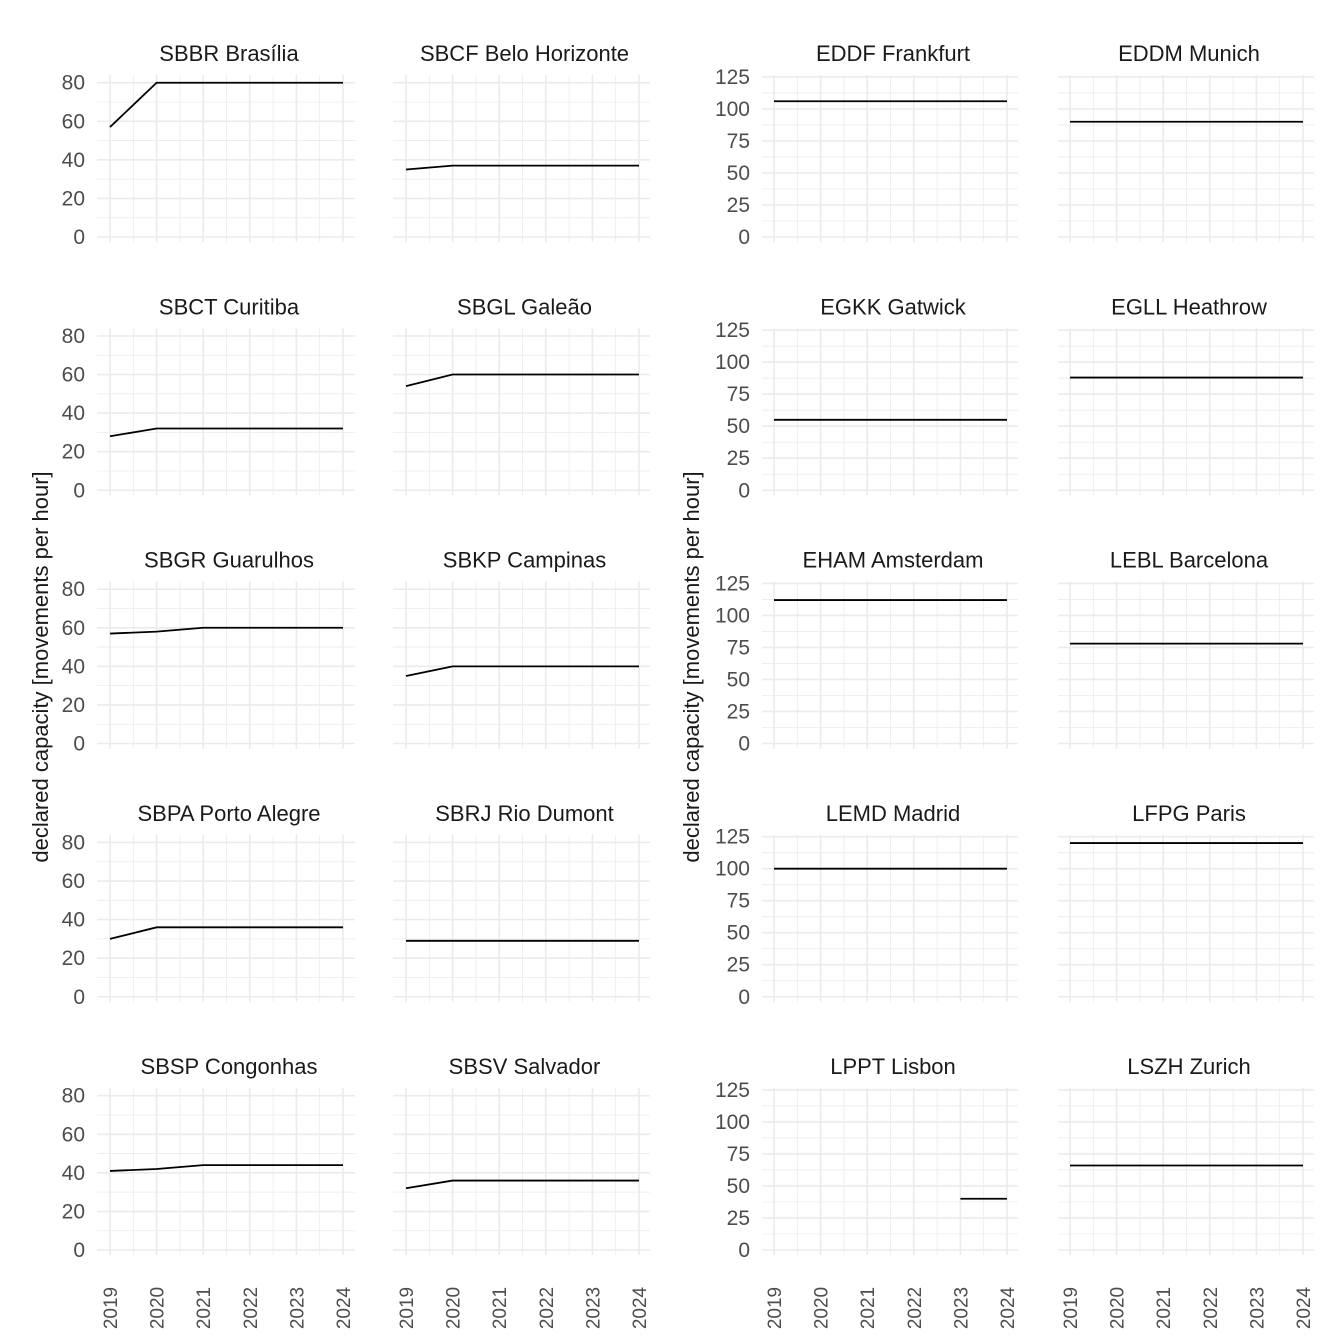 This screenshot has width=1344, height=1344. I want to click on facet-title: SBGL Galeão, so click(524, 306).